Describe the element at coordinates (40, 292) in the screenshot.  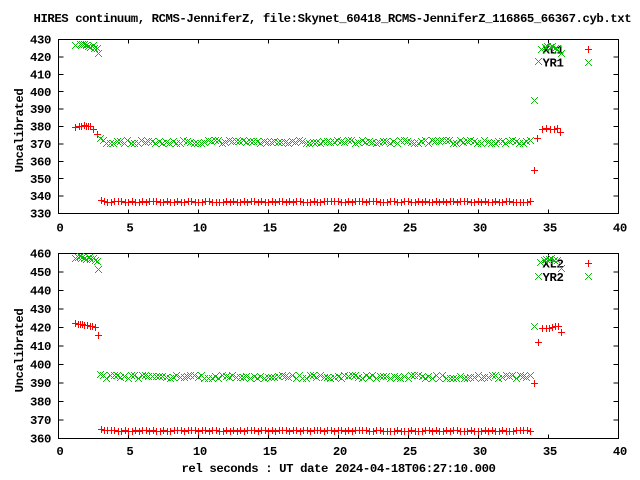
I see `svg-text: 440` at that location.